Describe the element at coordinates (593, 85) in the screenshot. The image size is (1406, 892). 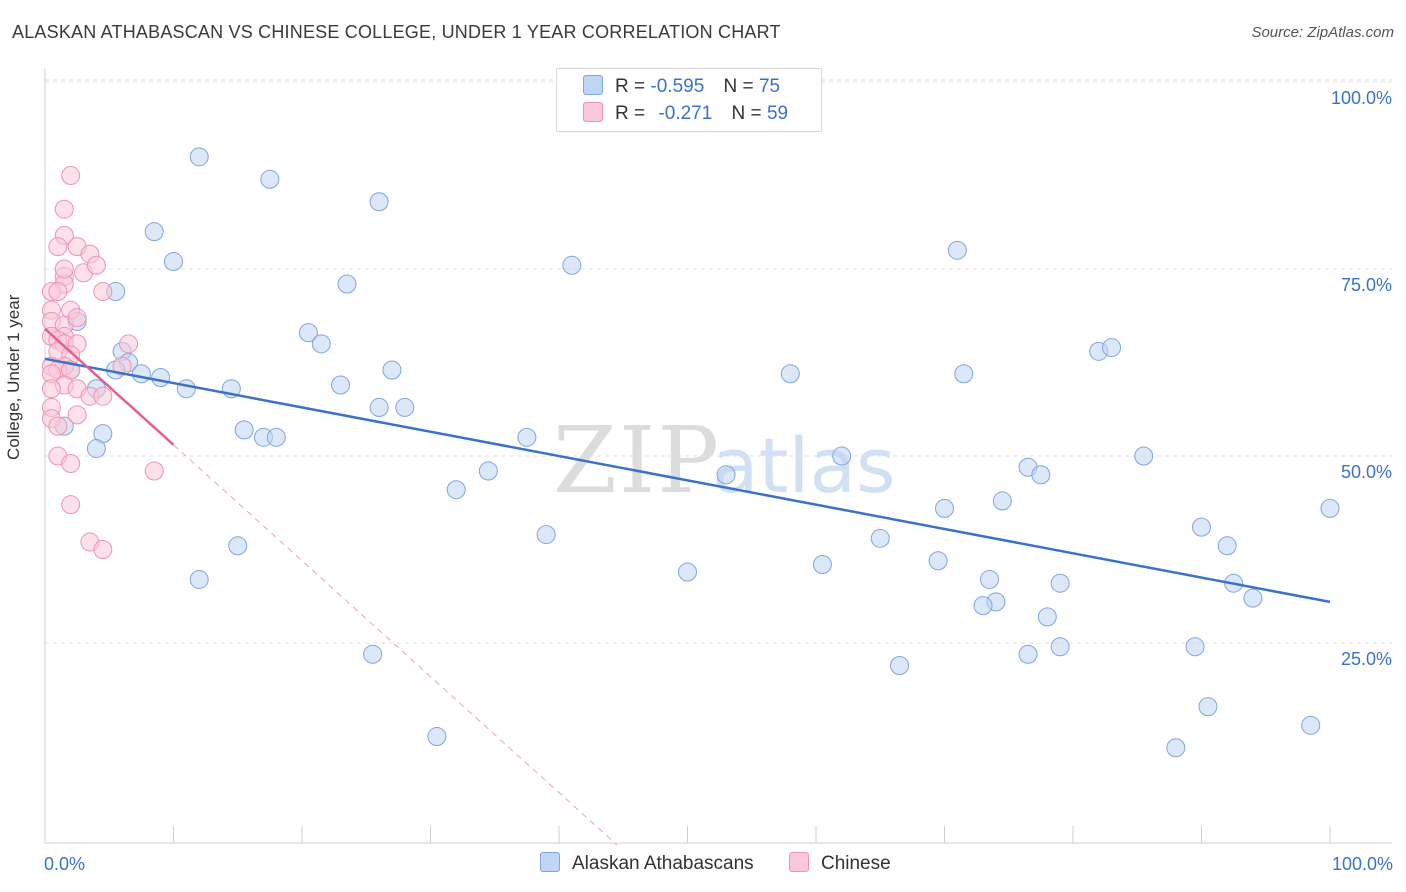
I see `legend-swatch-blue` at that location.